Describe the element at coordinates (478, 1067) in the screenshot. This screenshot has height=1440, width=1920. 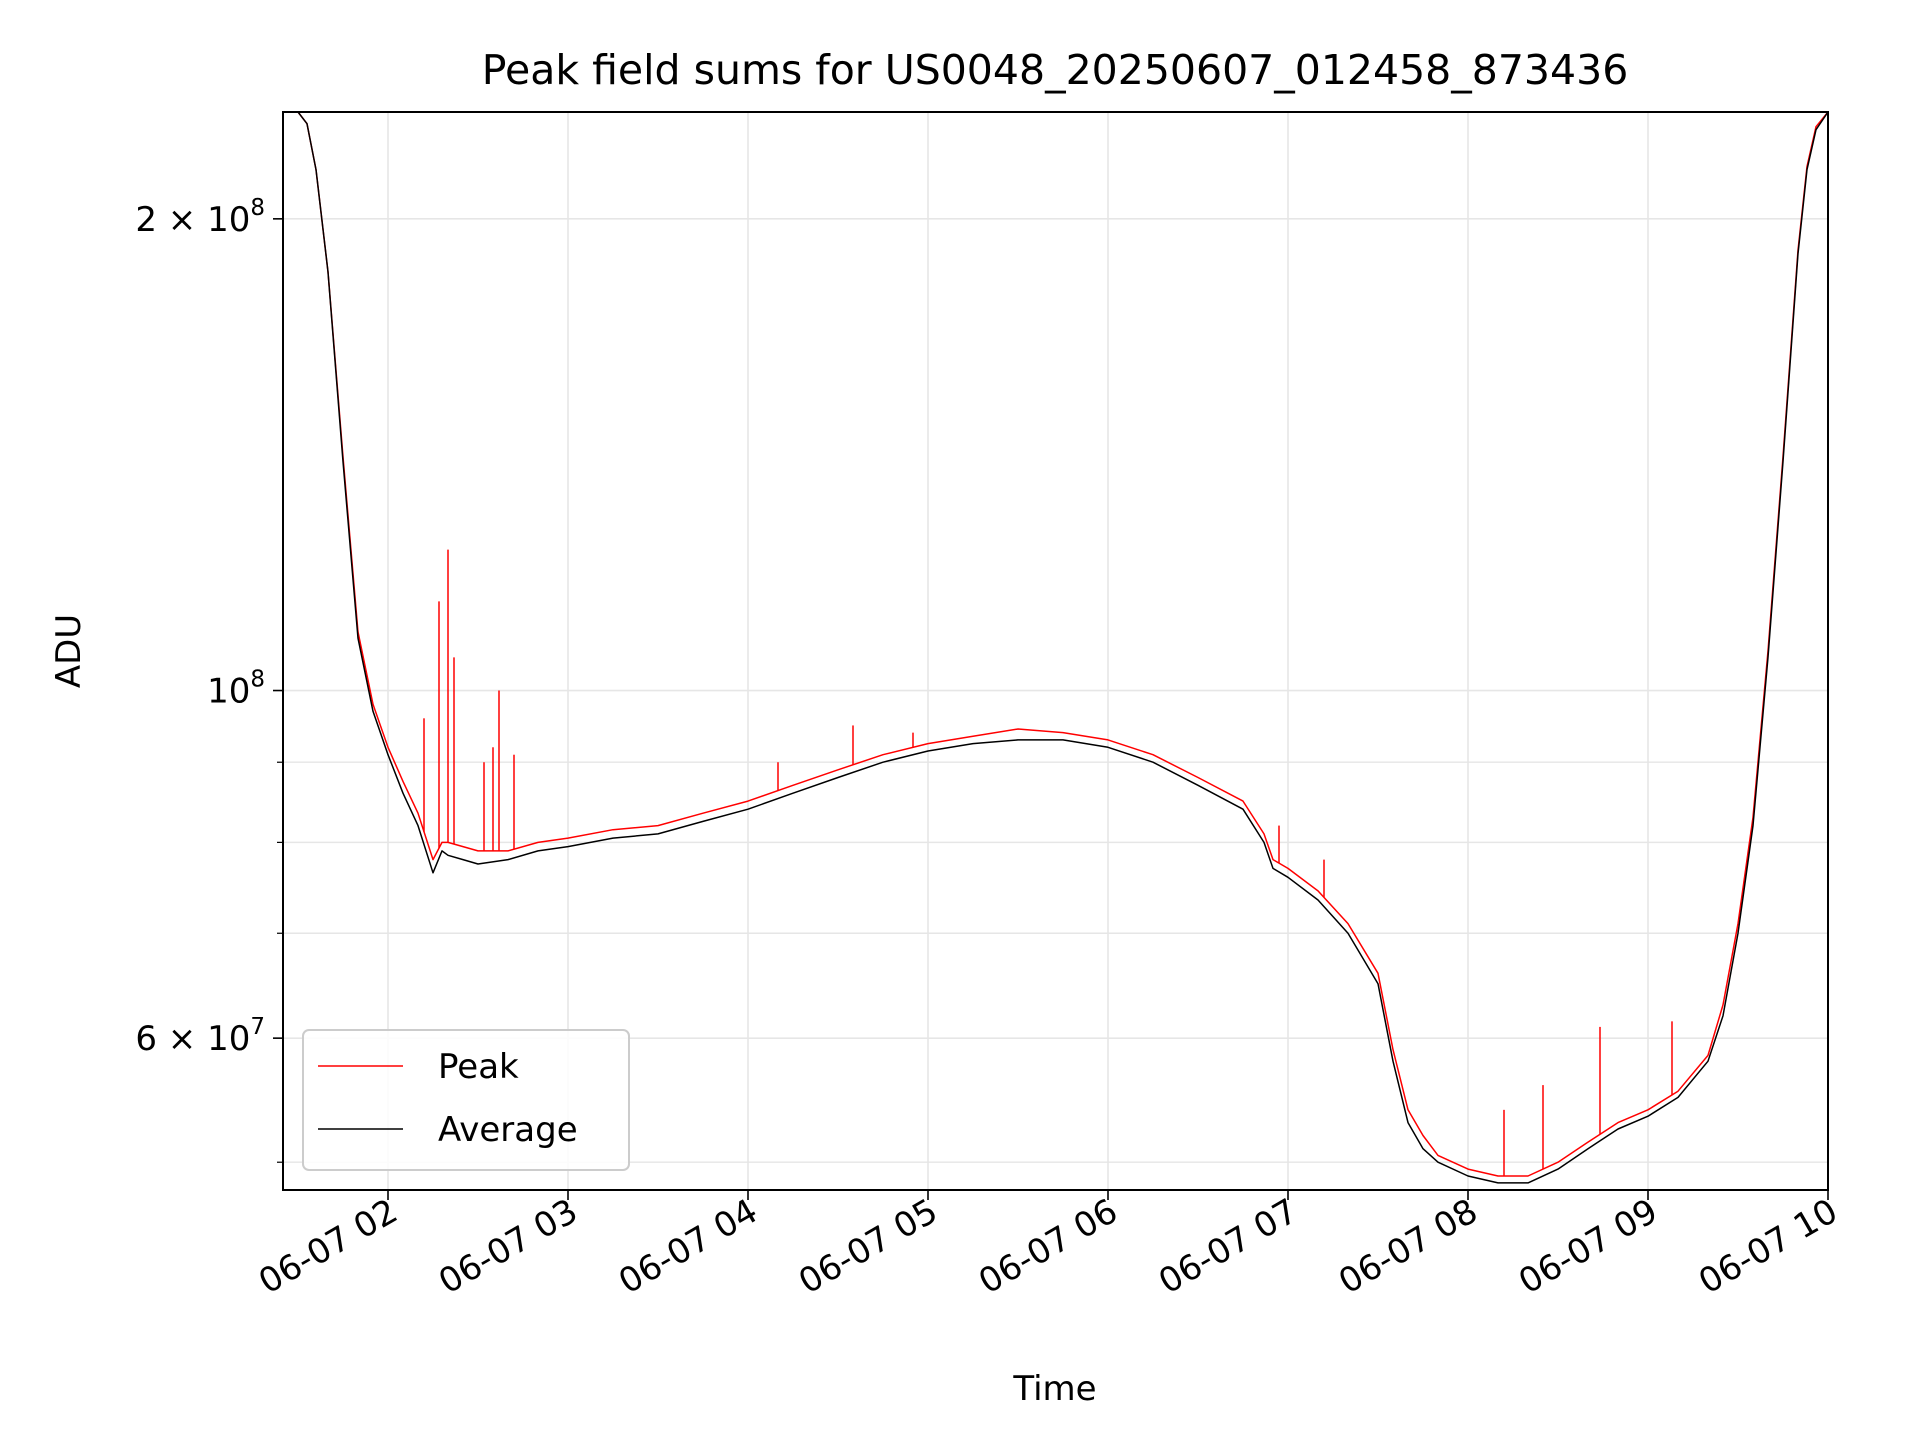
I see `legend-label-peak: Peak` at that location.